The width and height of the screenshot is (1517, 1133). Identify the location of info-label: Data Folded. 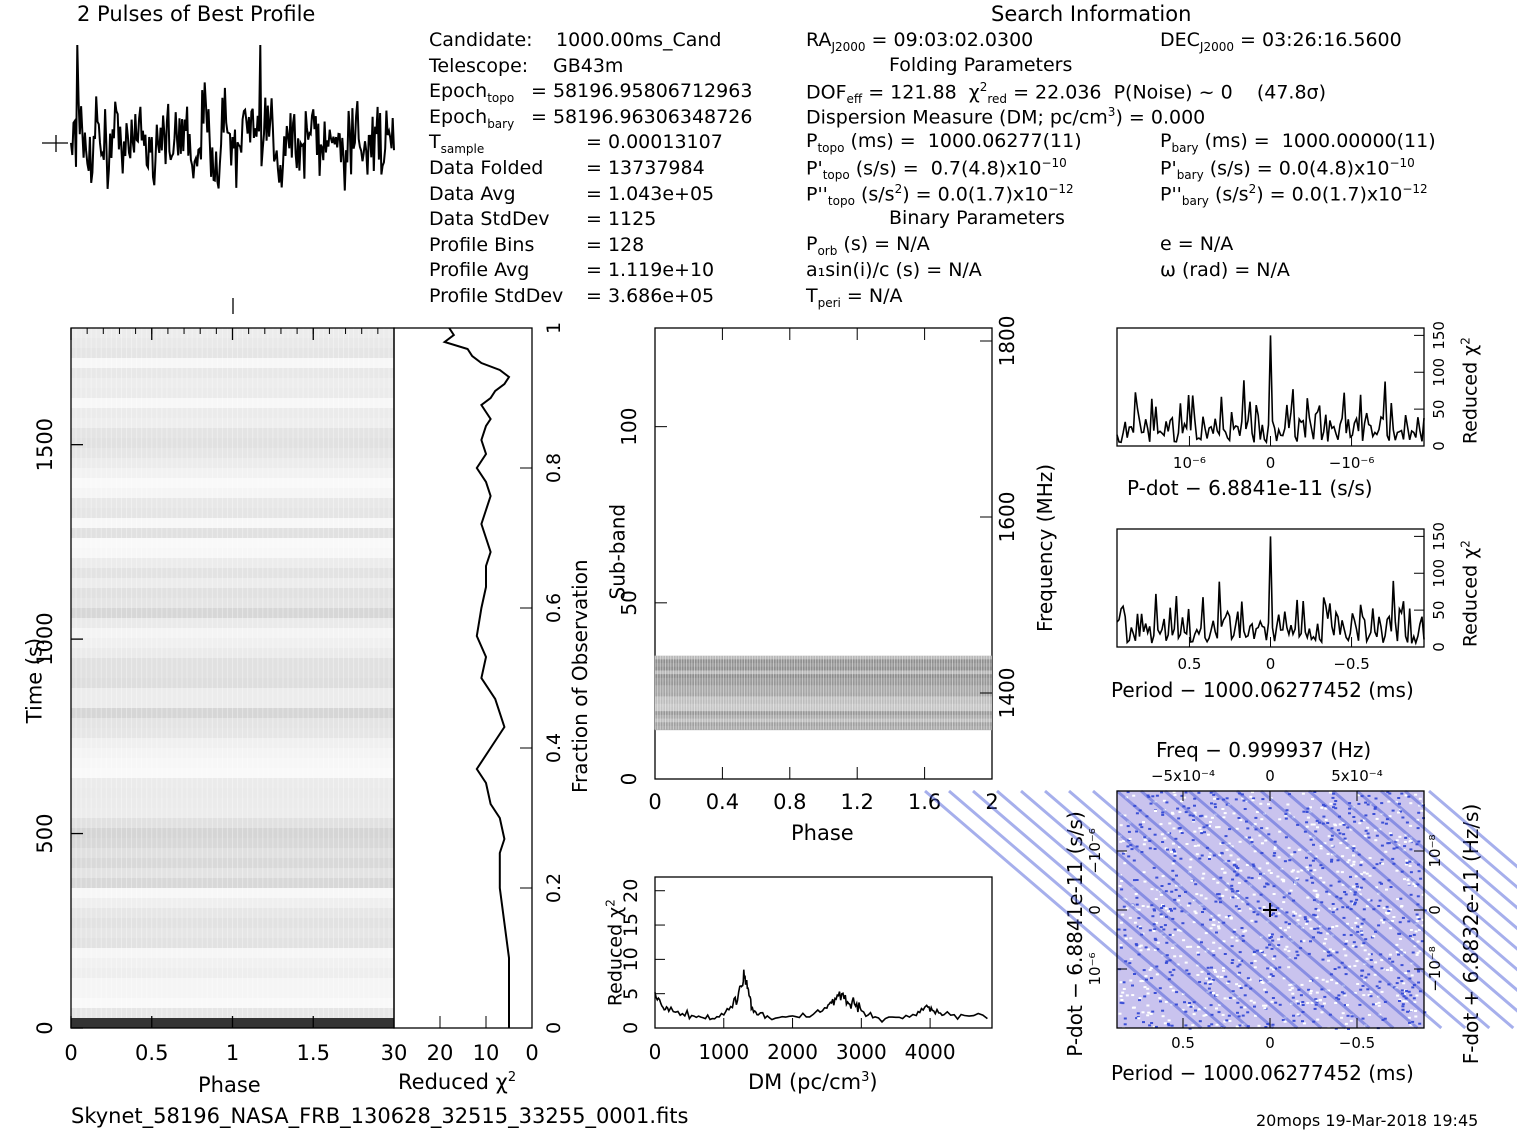
(486, 168).